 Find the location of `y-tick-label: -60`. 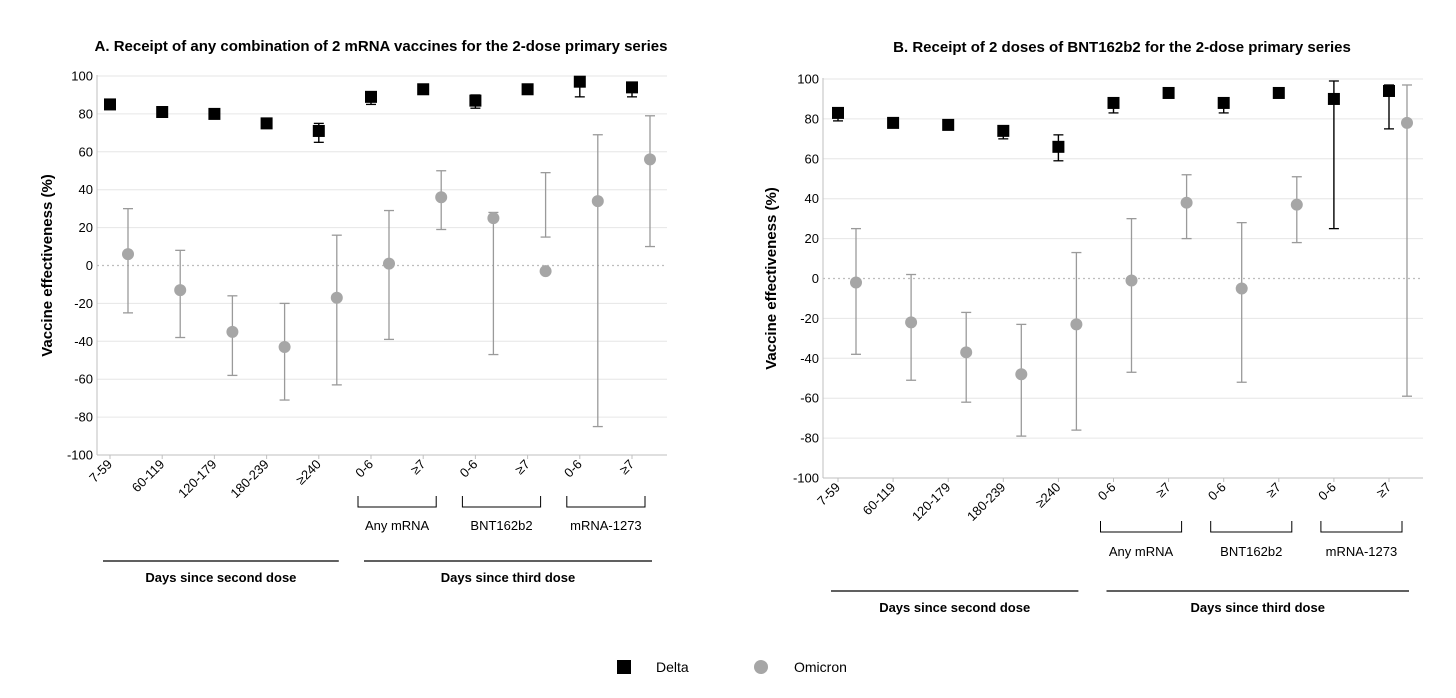

y-tick-label: -60 is located at coordinates (83, 379).